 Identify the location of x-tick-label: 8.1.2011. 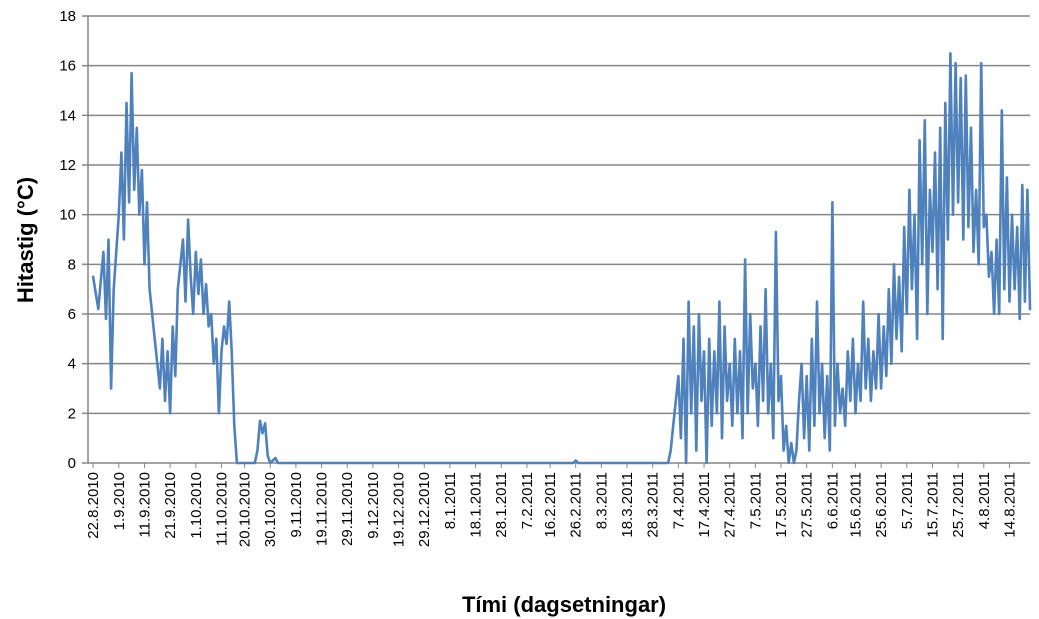
(450, 500).